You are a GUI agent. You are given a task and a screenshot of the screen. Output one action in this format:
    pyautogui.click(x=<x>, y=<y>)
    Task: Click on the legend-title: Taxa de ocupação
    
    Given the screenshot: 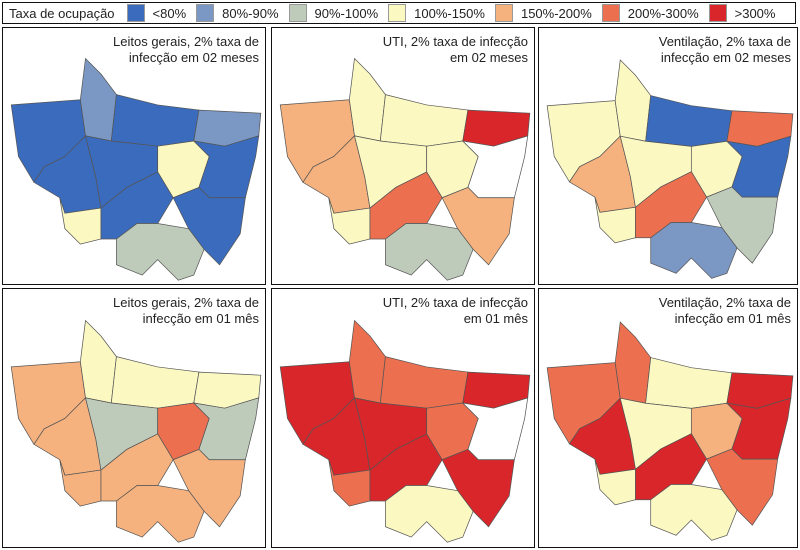 What is the action you would take?
    pyautogui.click(x=62, y=13)
    